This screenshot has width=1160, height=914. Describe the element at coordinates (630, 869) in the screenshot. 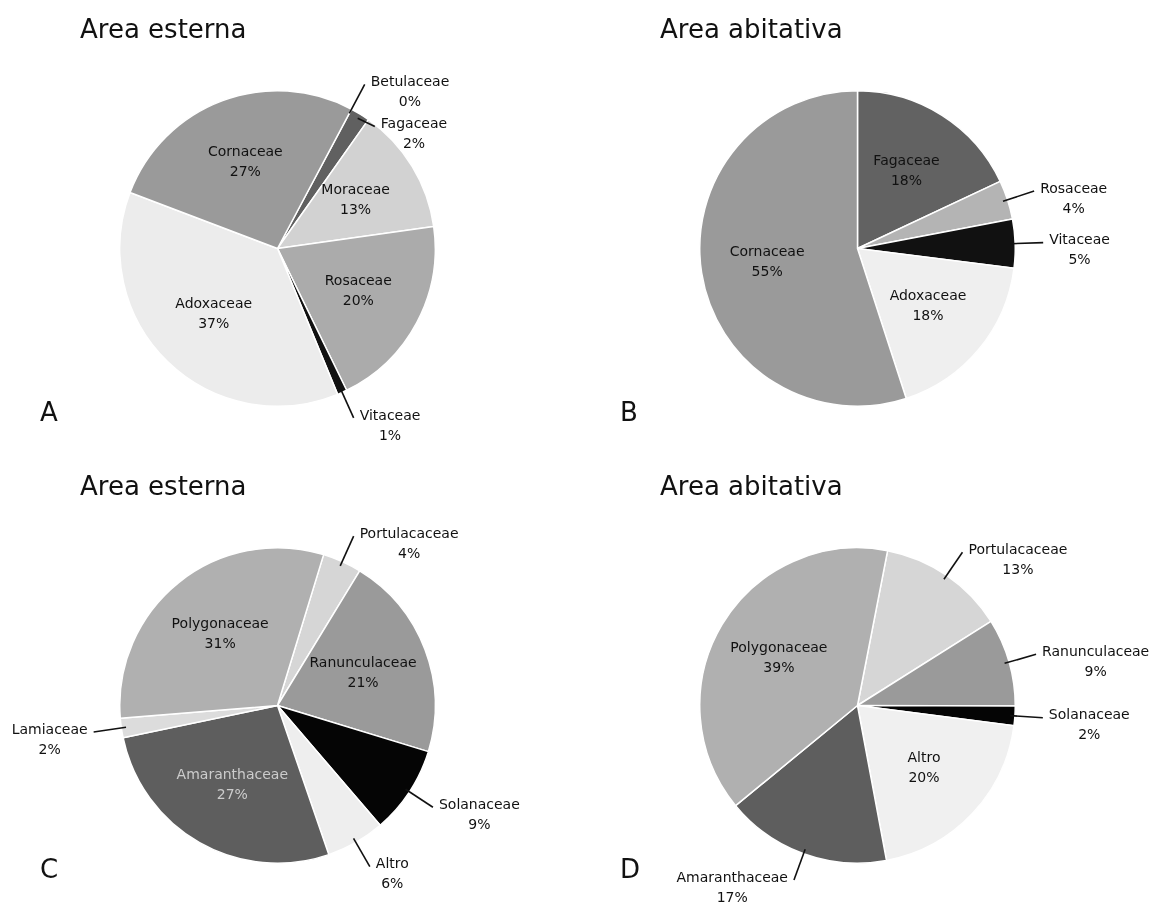

I see `text: D` at that location.